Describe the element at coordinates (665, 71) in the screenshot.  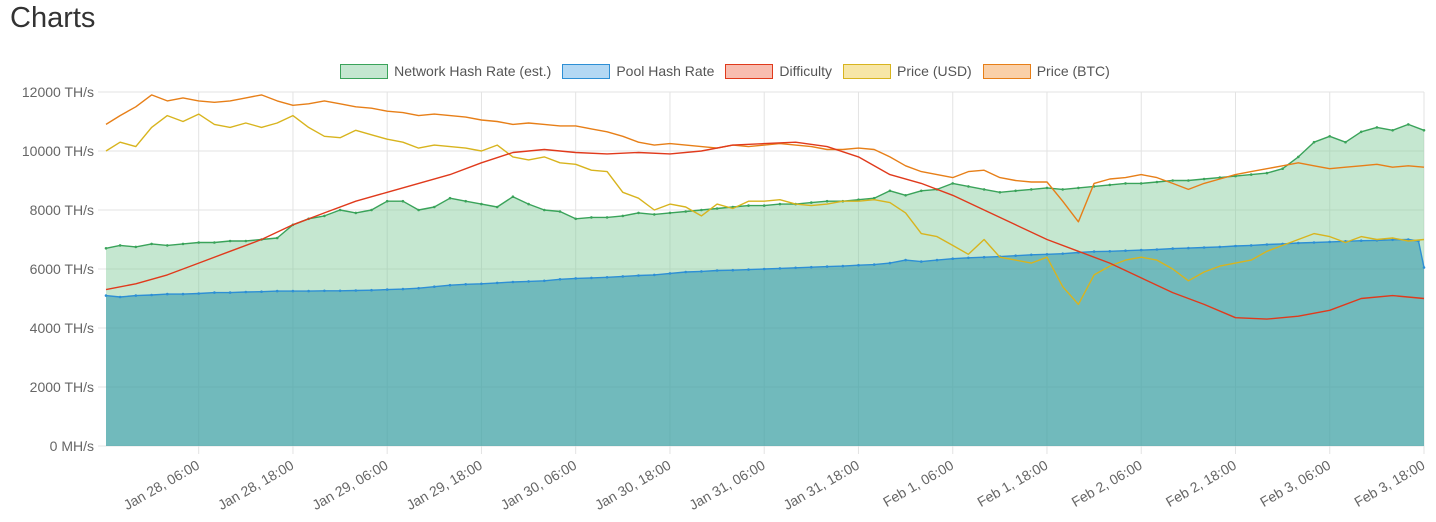
I see `legend-label-pool-hash-rate: Pool Hash Rate` at that location.